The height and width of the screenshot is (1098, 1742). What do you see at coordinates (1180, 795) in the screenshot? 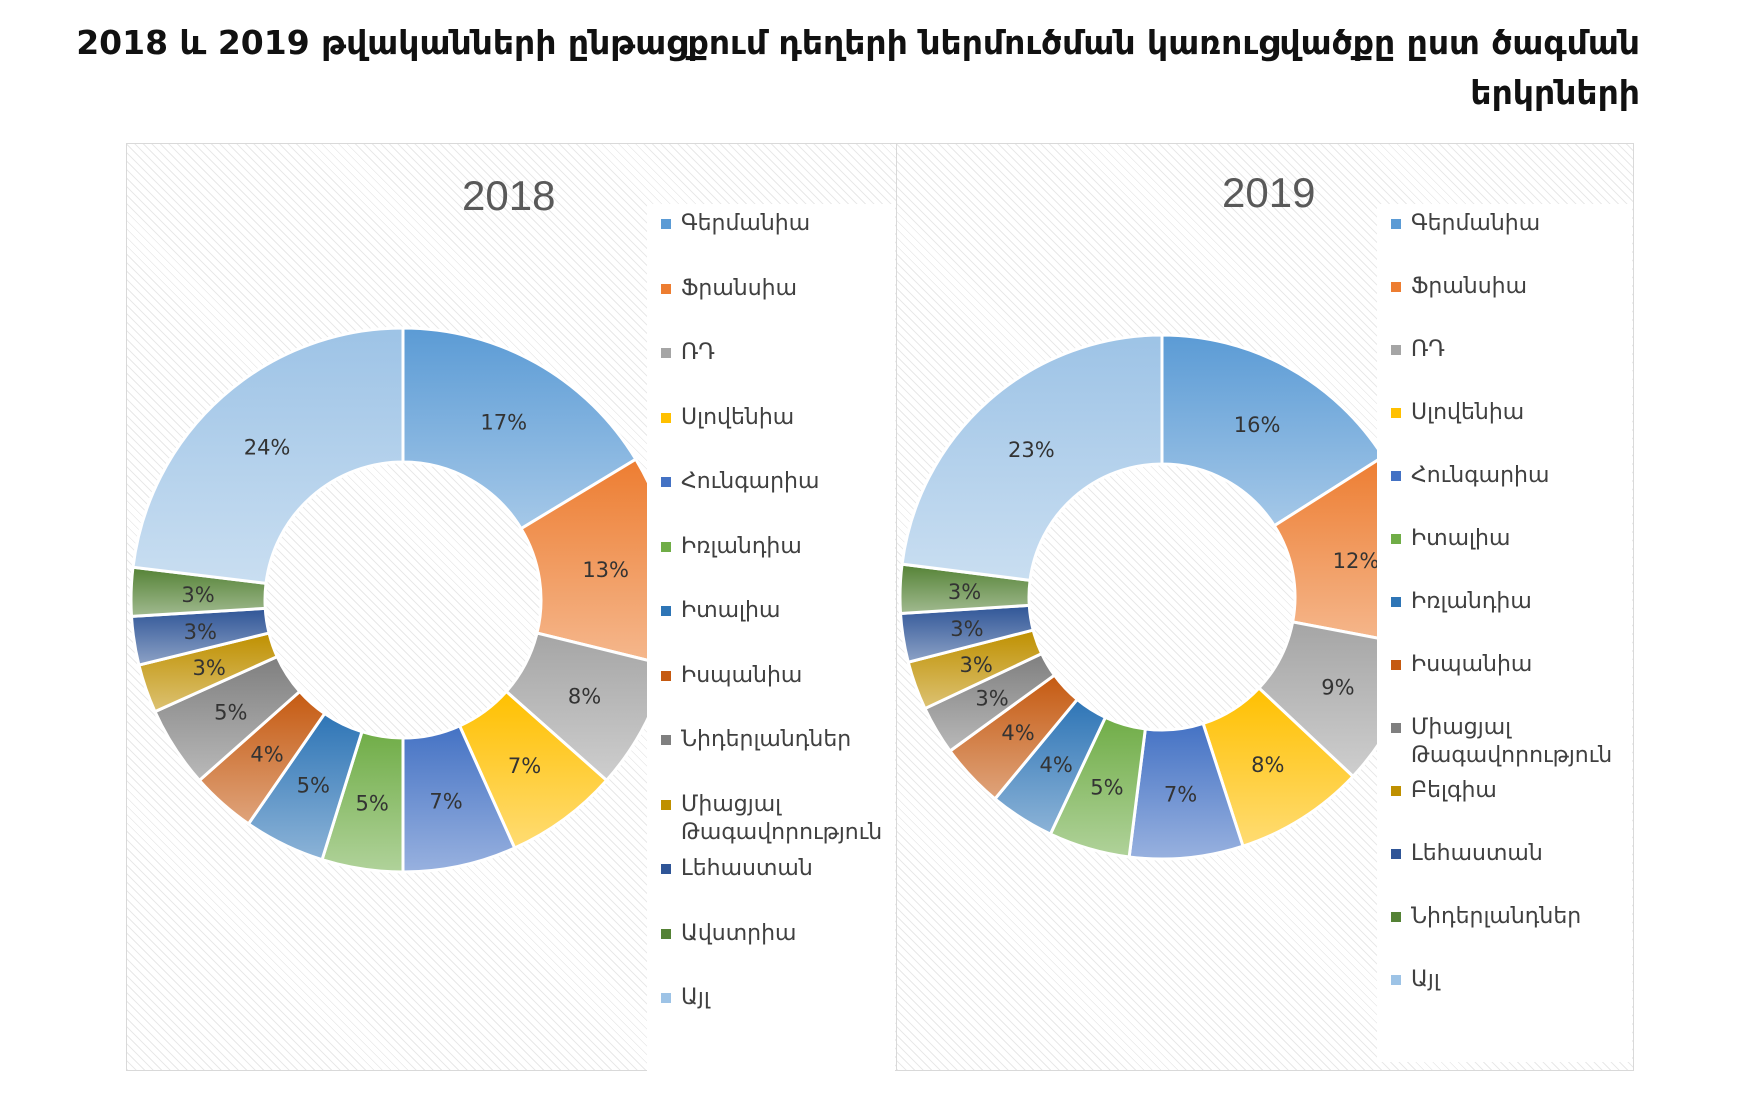
I see `data-label-2019-5: 7%` at bounding box center [1180, 795].